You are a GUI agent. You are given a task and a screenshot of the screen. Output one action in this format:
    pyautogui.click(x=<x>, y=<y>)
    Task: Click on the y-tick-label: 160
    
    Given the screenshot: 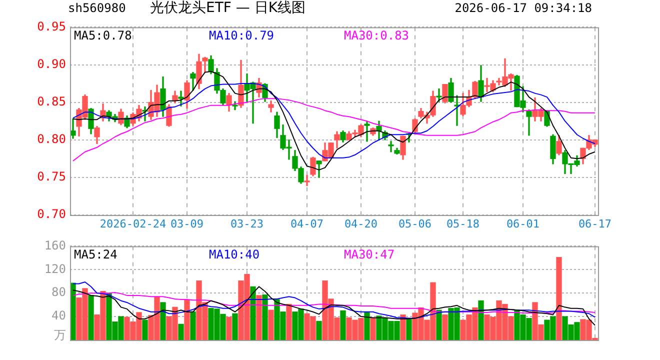 What is the action you would take?
    pyautogui.click(x=55, y=245)
    